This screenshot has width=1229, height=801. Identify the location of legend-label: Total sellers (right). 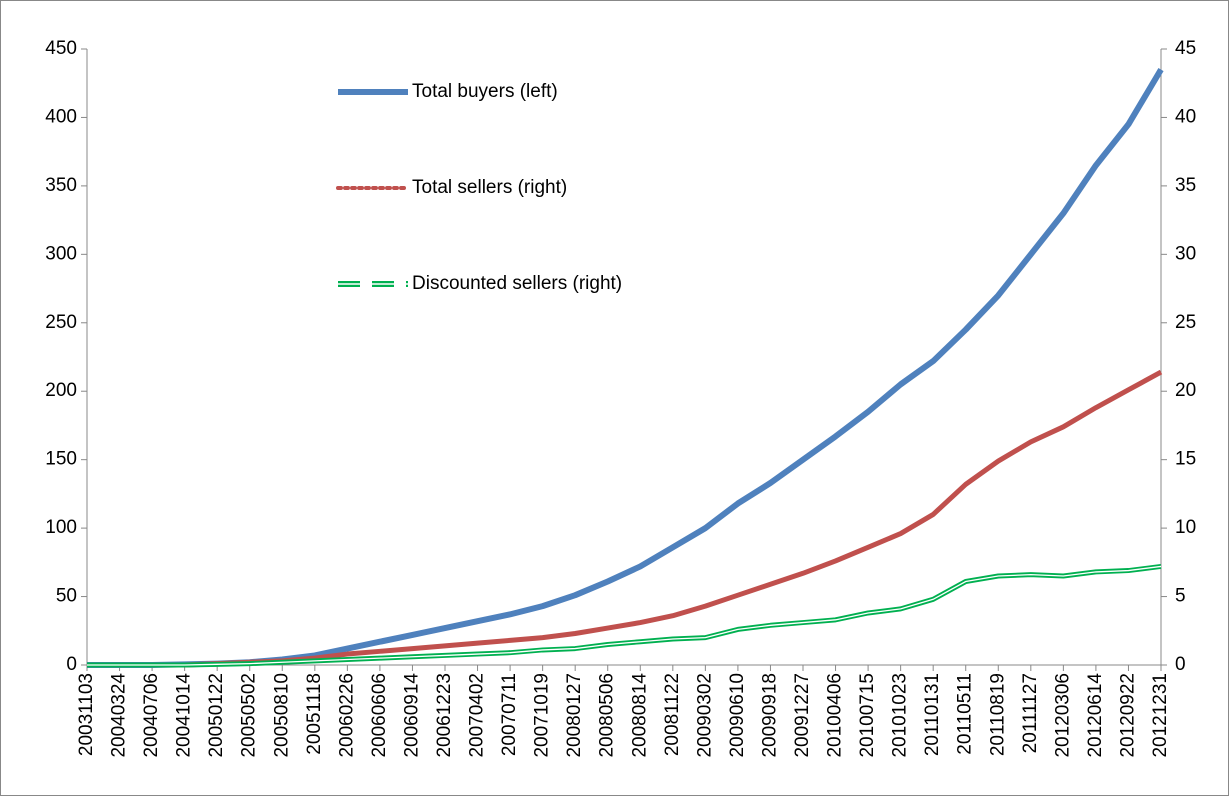
(489, 187).